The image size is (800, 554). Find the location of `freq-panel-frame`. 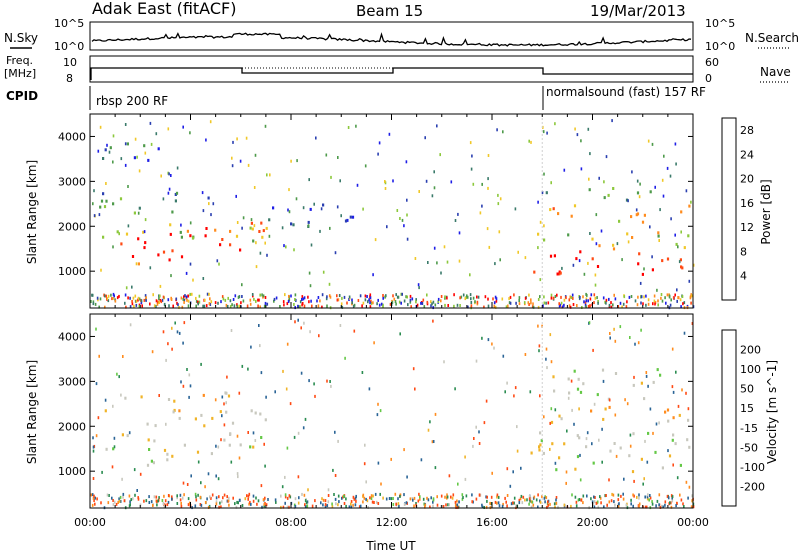

freq-panel-frame is located at coordinates (391, 69).